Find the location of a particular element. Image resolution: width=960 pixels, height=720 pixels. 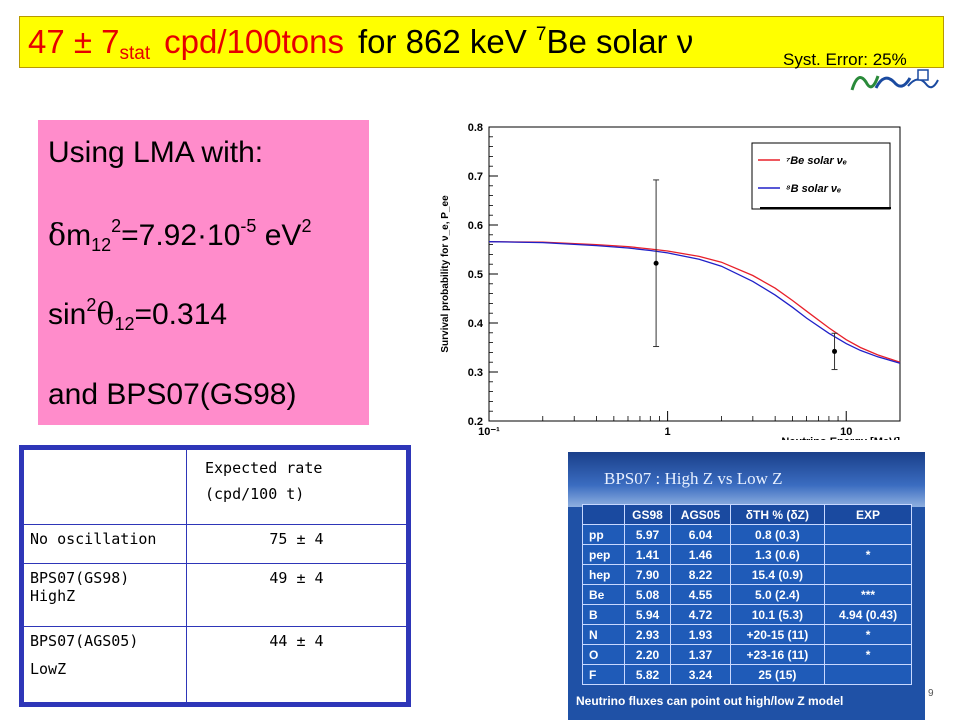

inset-table-cell: +23-16 (11) is located at coordinates (777, 654).